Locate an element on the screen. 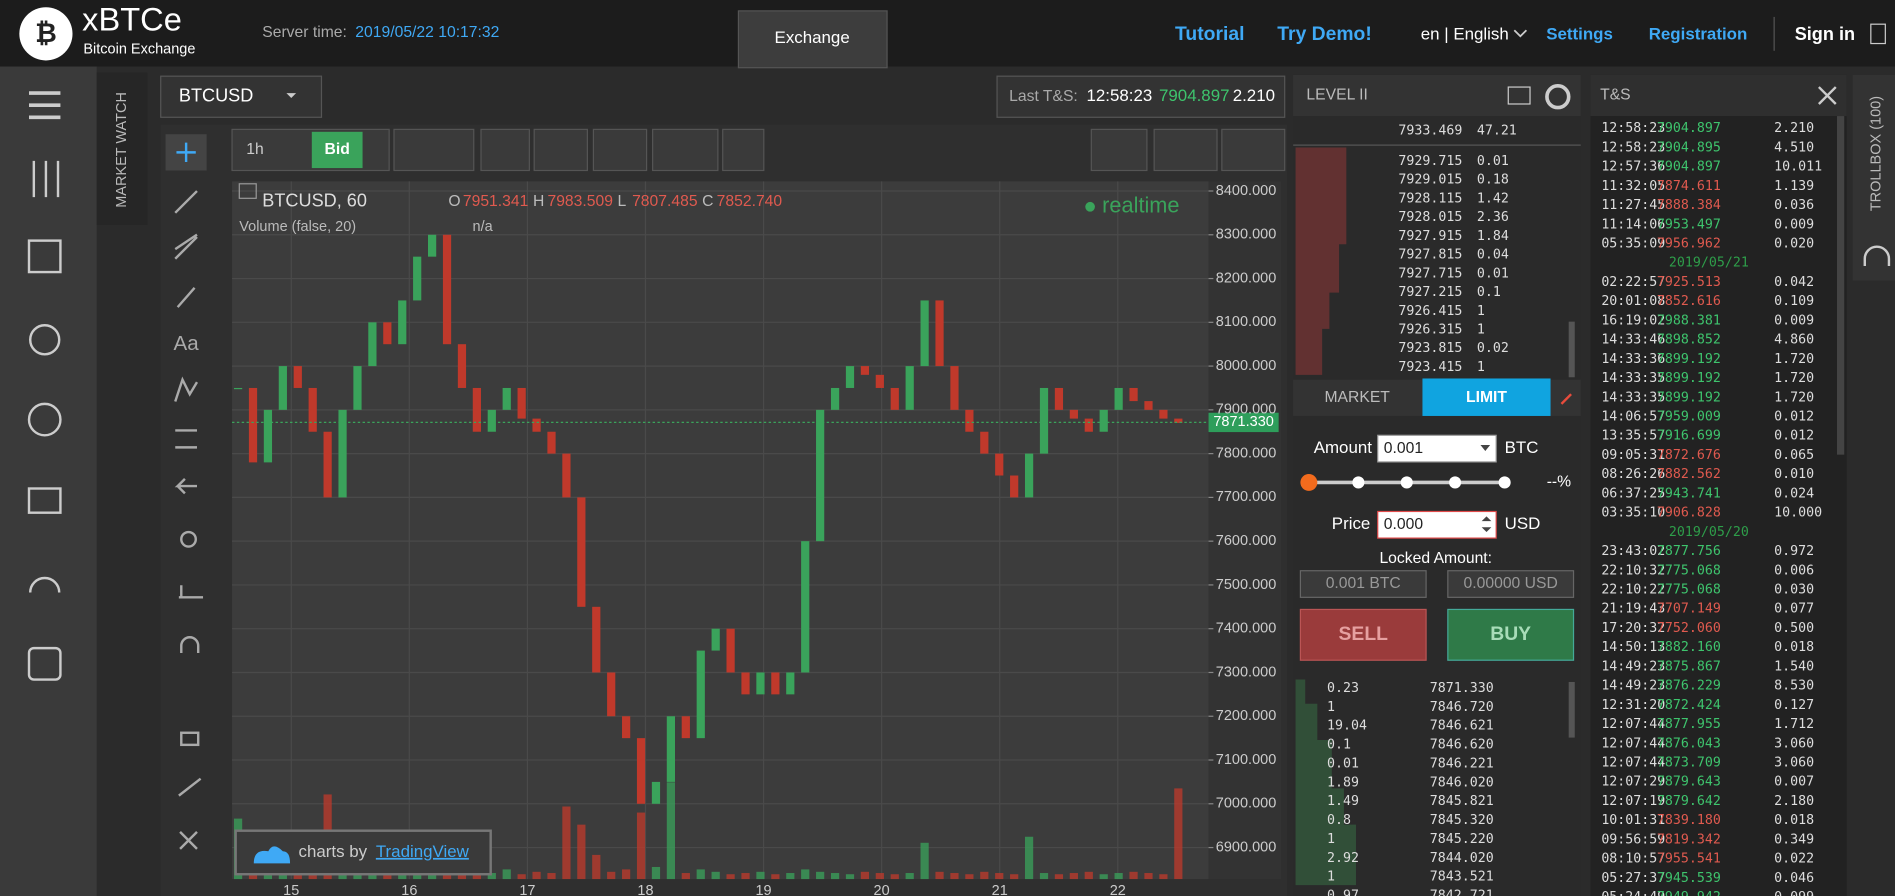 The height and width of the screenshot is (896, 1895). market-tab: MARKET is located at coordinates (1357, 397).